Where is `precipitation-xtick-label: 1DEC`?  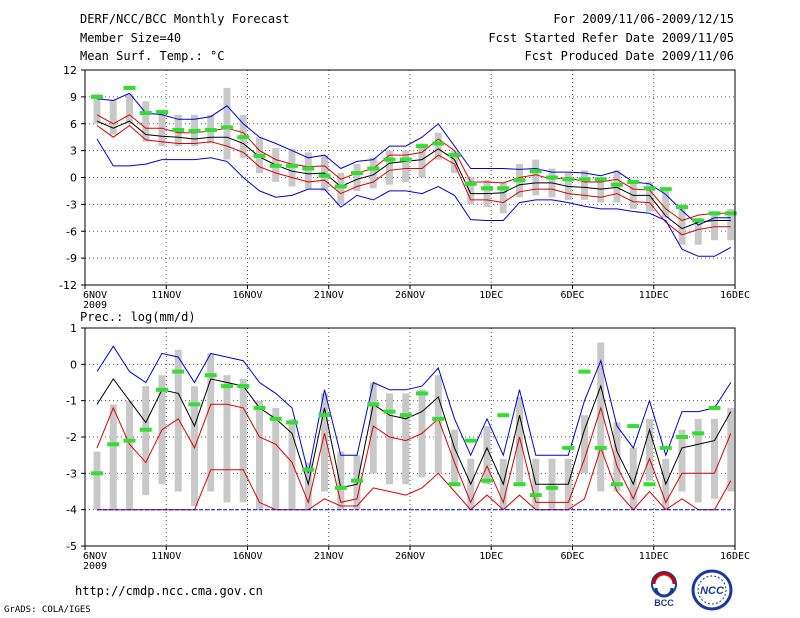
precipitation-xtick-label: 1DEC is located at coordinates (491, 556).